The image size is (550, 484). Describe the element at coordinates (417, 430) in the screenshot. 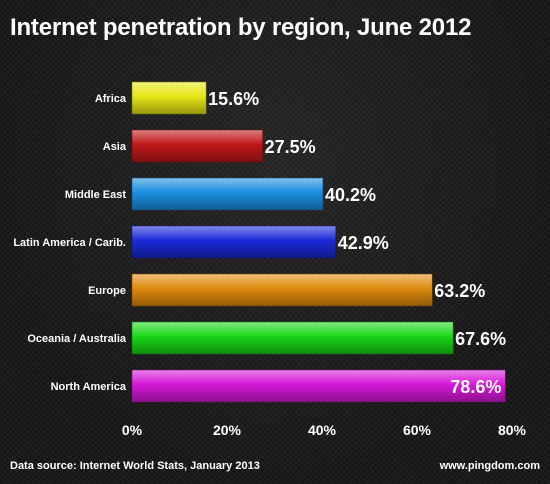

I see `x-tick-label-60: 60%` at that location.